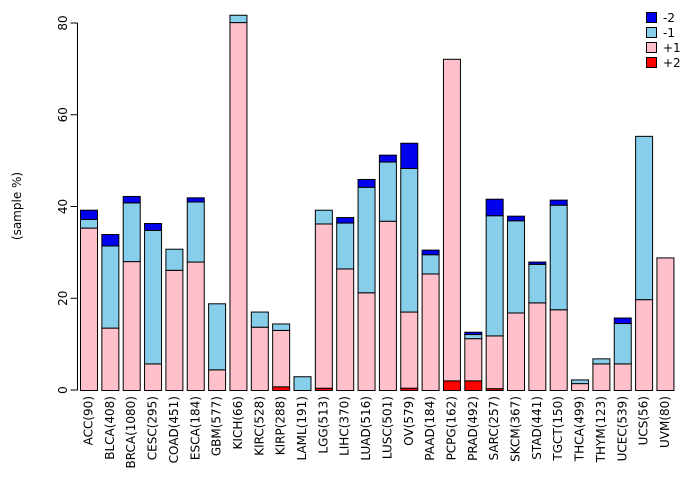  What do you see at coordinates (345, 304) in the screenshot?
I see `bar-LIHC(370)` at bounding box center [345, 304].